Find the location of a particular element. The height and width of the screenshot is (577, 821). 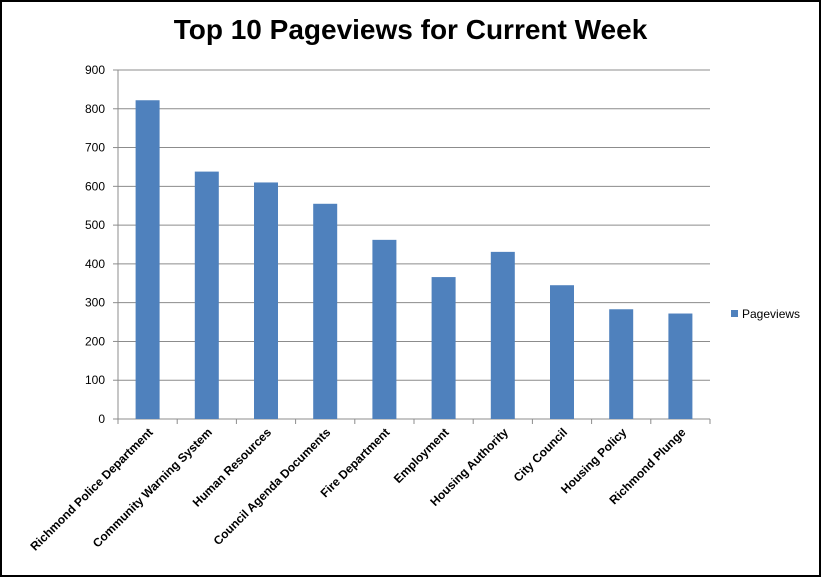

y-tick-label: 200 is located at coordinates (95, 341).